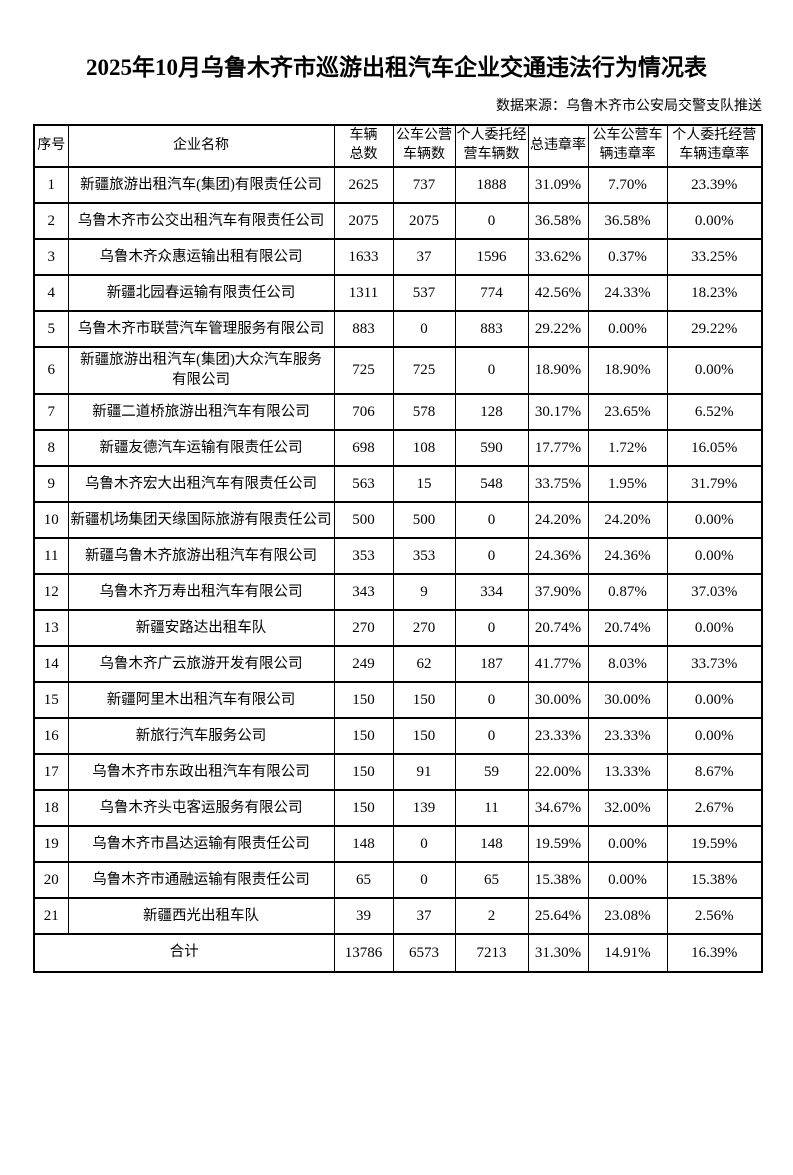 This screenshot has height=1175, width=793. Describe the element at coordinates (51, 411) in the screenshot. I see `serial-cell: 7` at that location.